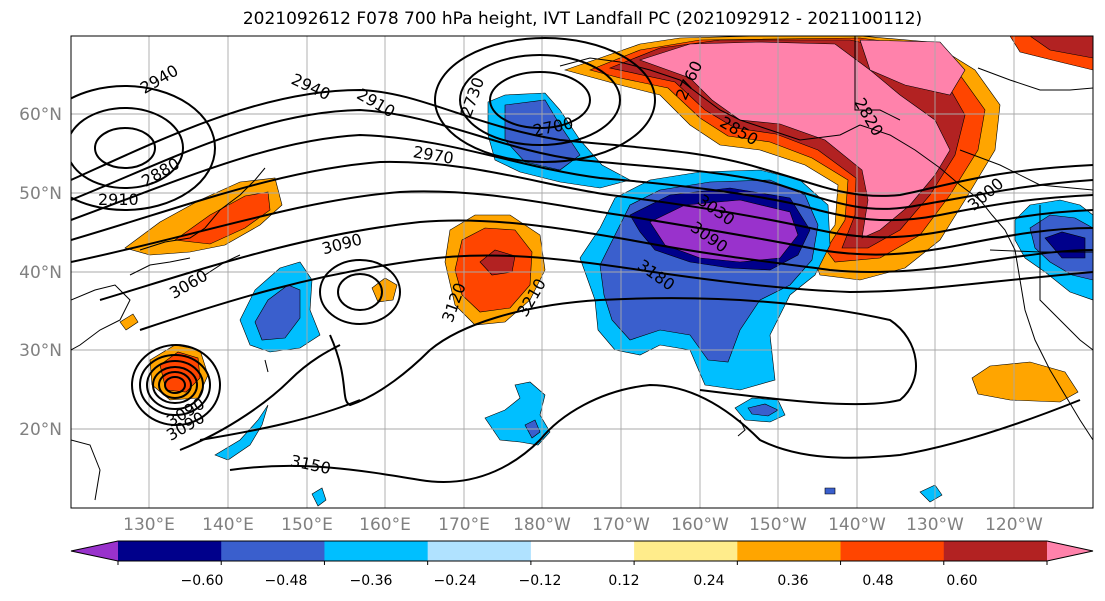 The image size is (1105, 601). What do you see at coordinates (877, 581) in the screenshot?
I see `colorbar-tick-label: 0.48` at bounding box center [877, 581].